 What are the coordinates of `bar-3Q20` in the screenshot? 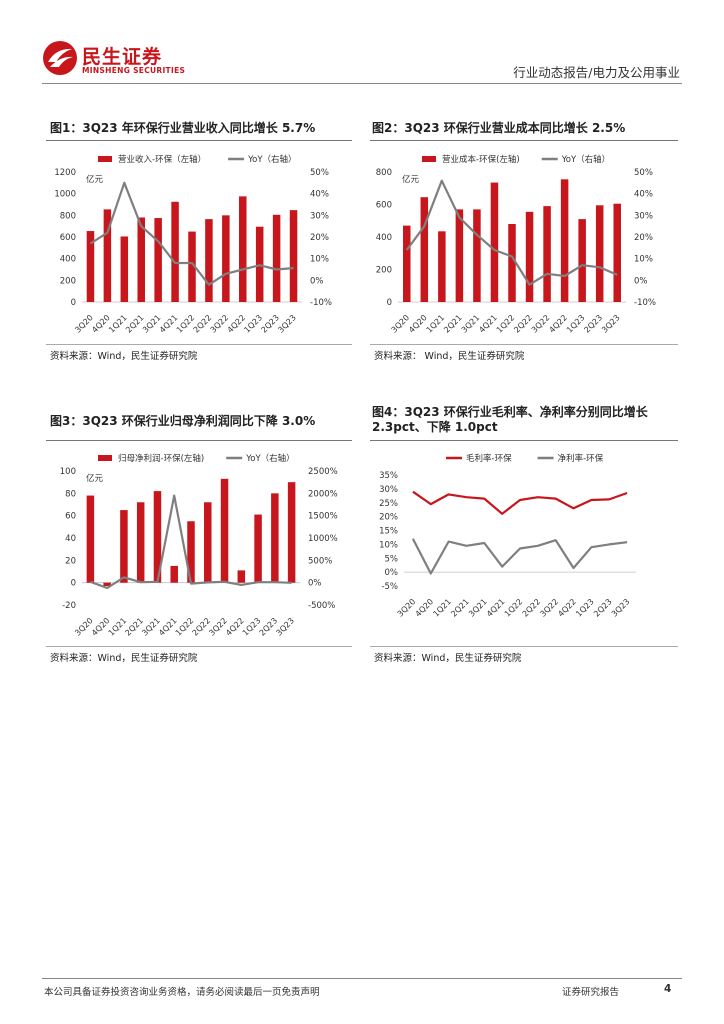 It's located at (90, 266).